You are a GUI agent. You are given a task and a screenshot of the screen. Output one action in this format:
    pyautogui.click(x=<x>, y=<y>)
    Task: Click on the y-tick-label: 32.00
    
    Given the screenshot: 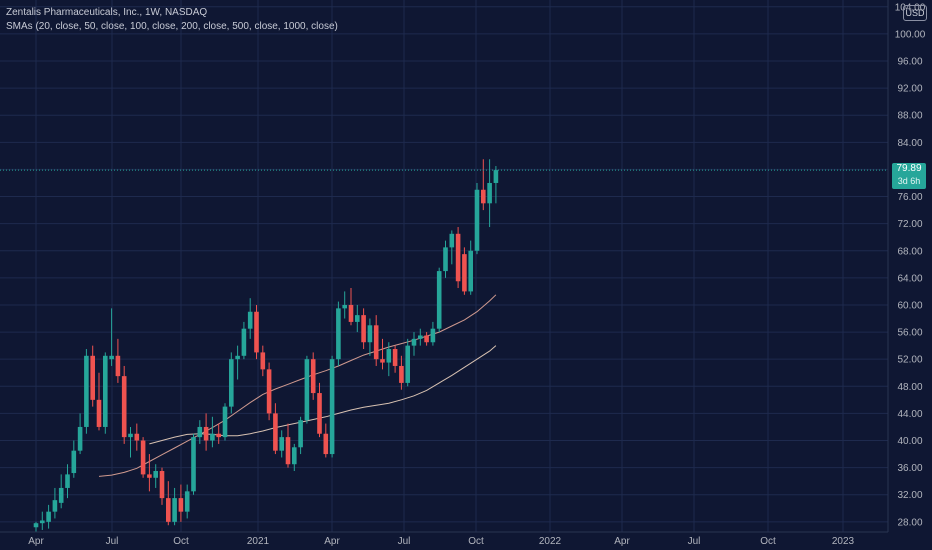 What is the action you would take?
    pyautogui.click(x=909, y=495)
    